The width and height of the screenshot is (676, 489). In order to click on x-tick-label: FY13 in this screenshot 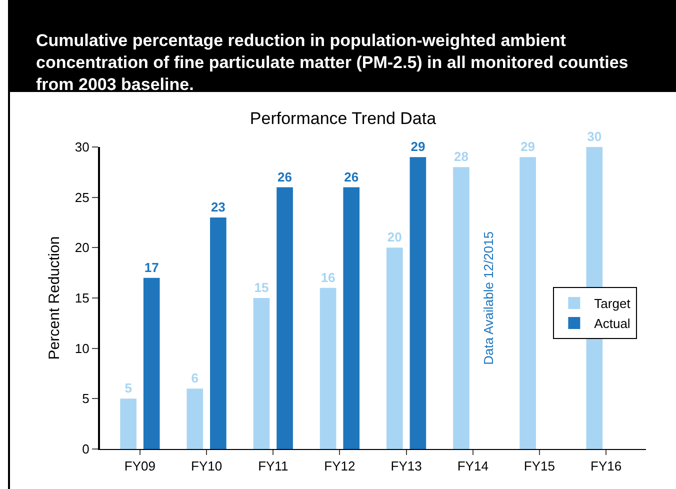, I will do `click(406, 466)`.